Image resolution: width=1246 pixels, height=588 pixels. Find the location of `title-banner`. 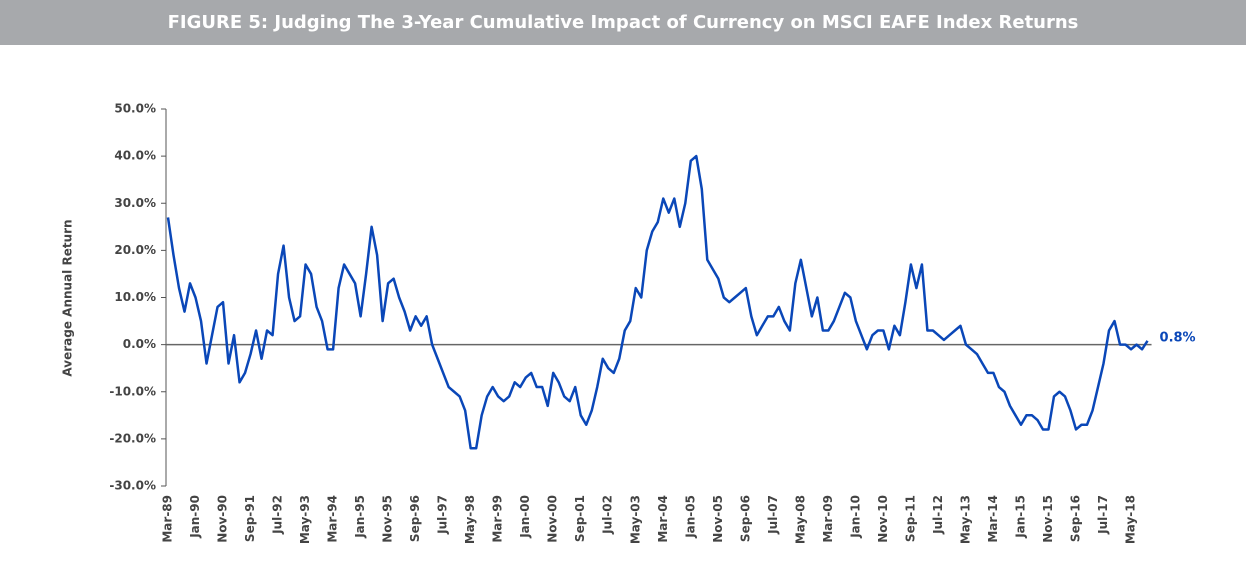

title-banner is located at coordinates (623, 22).